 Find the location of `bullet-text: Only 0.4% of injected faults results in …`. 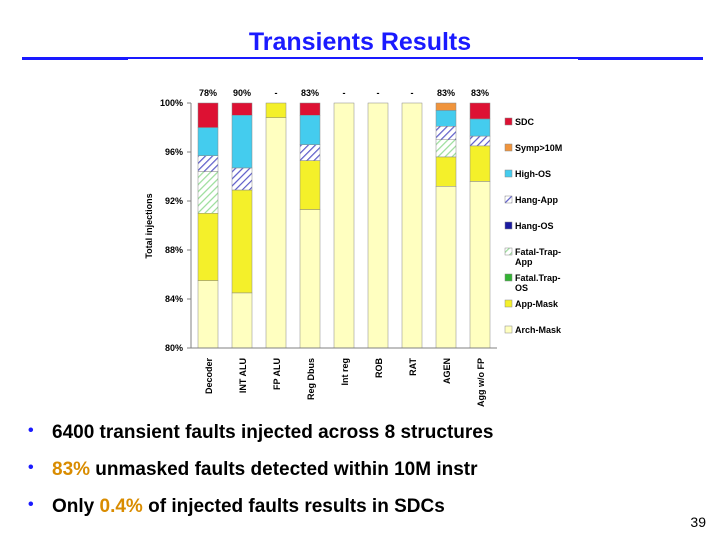

bullet-text: Only 0.4% of injected faults results in … is located at coordinates (248, 506).